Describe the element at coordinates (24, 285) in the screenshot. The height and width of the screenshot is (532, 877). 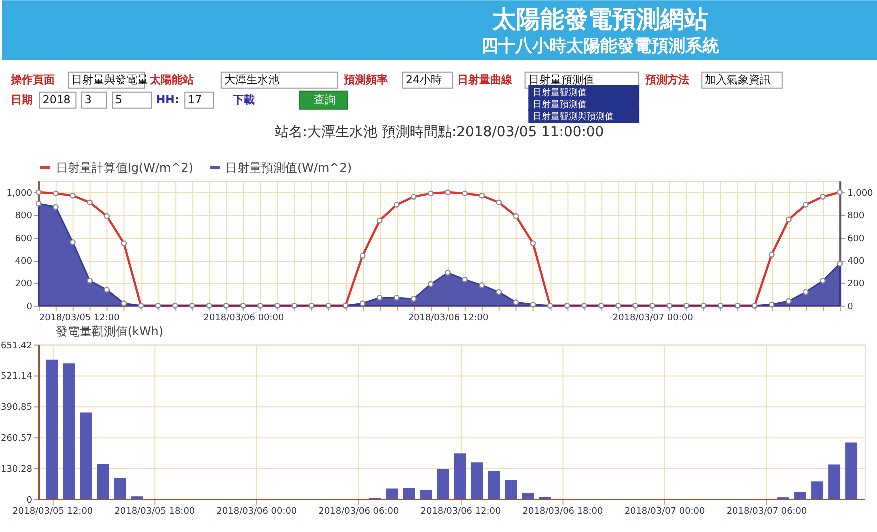
I see `y-tick-label: 200` at that location.